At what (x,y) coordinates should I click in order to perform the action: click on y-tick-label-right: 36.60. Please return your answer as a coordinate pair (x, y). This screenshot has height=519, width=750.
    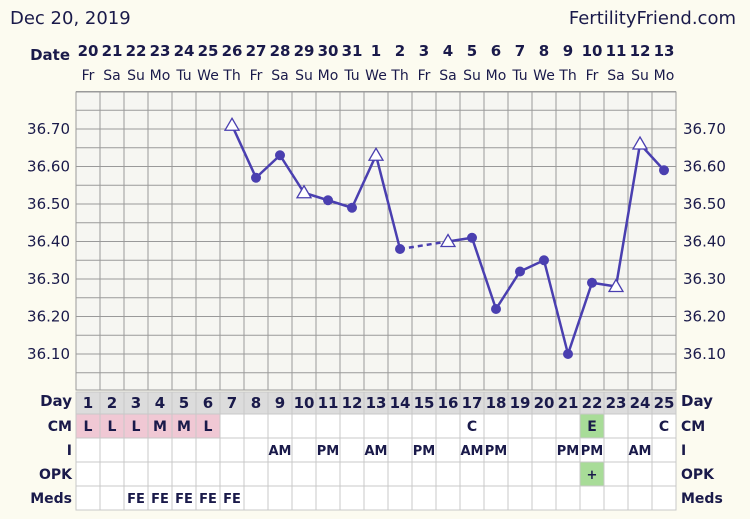
    Looking at the image, I should click on (704, 167).